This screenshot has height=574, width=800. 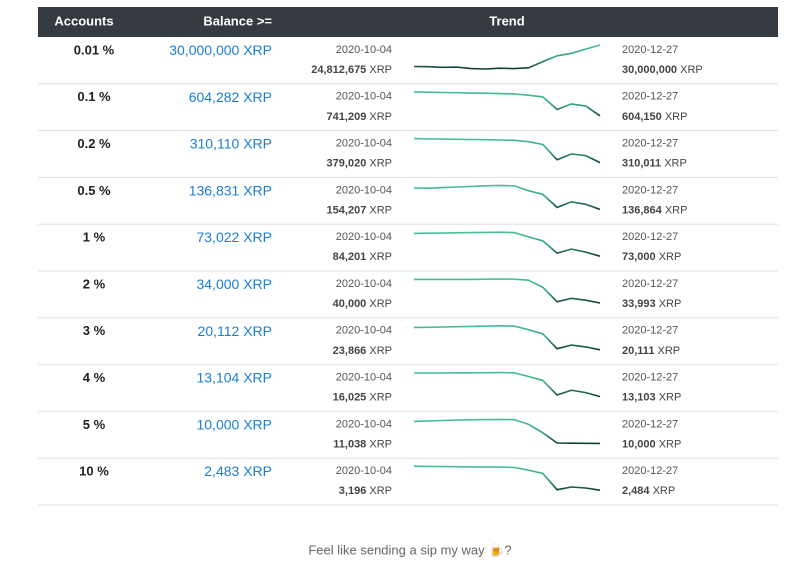 I want to click on end-balance-value: 20,111, so click(x=638, y=351).